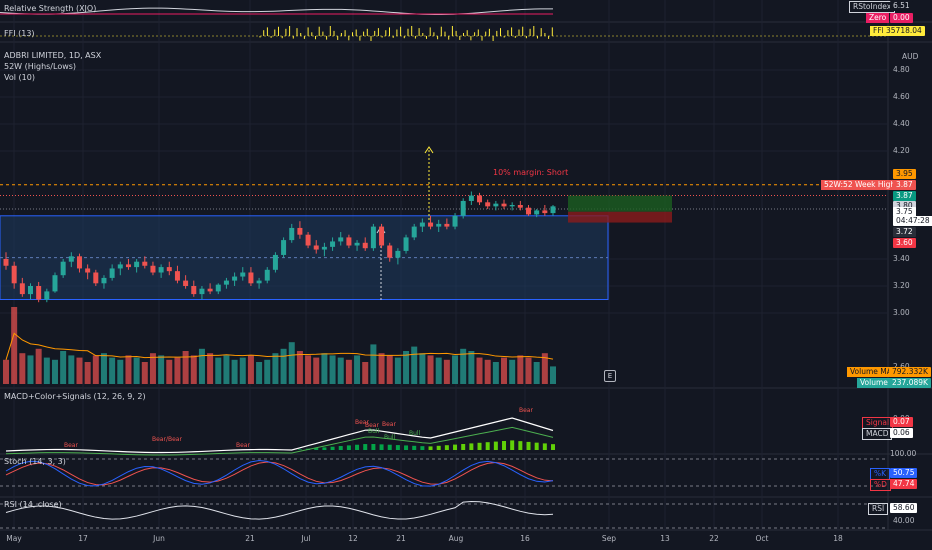  Describe the element at coordinates (904, 243) in the screenshot. I see `price-badge-360: 3.60` at that location.